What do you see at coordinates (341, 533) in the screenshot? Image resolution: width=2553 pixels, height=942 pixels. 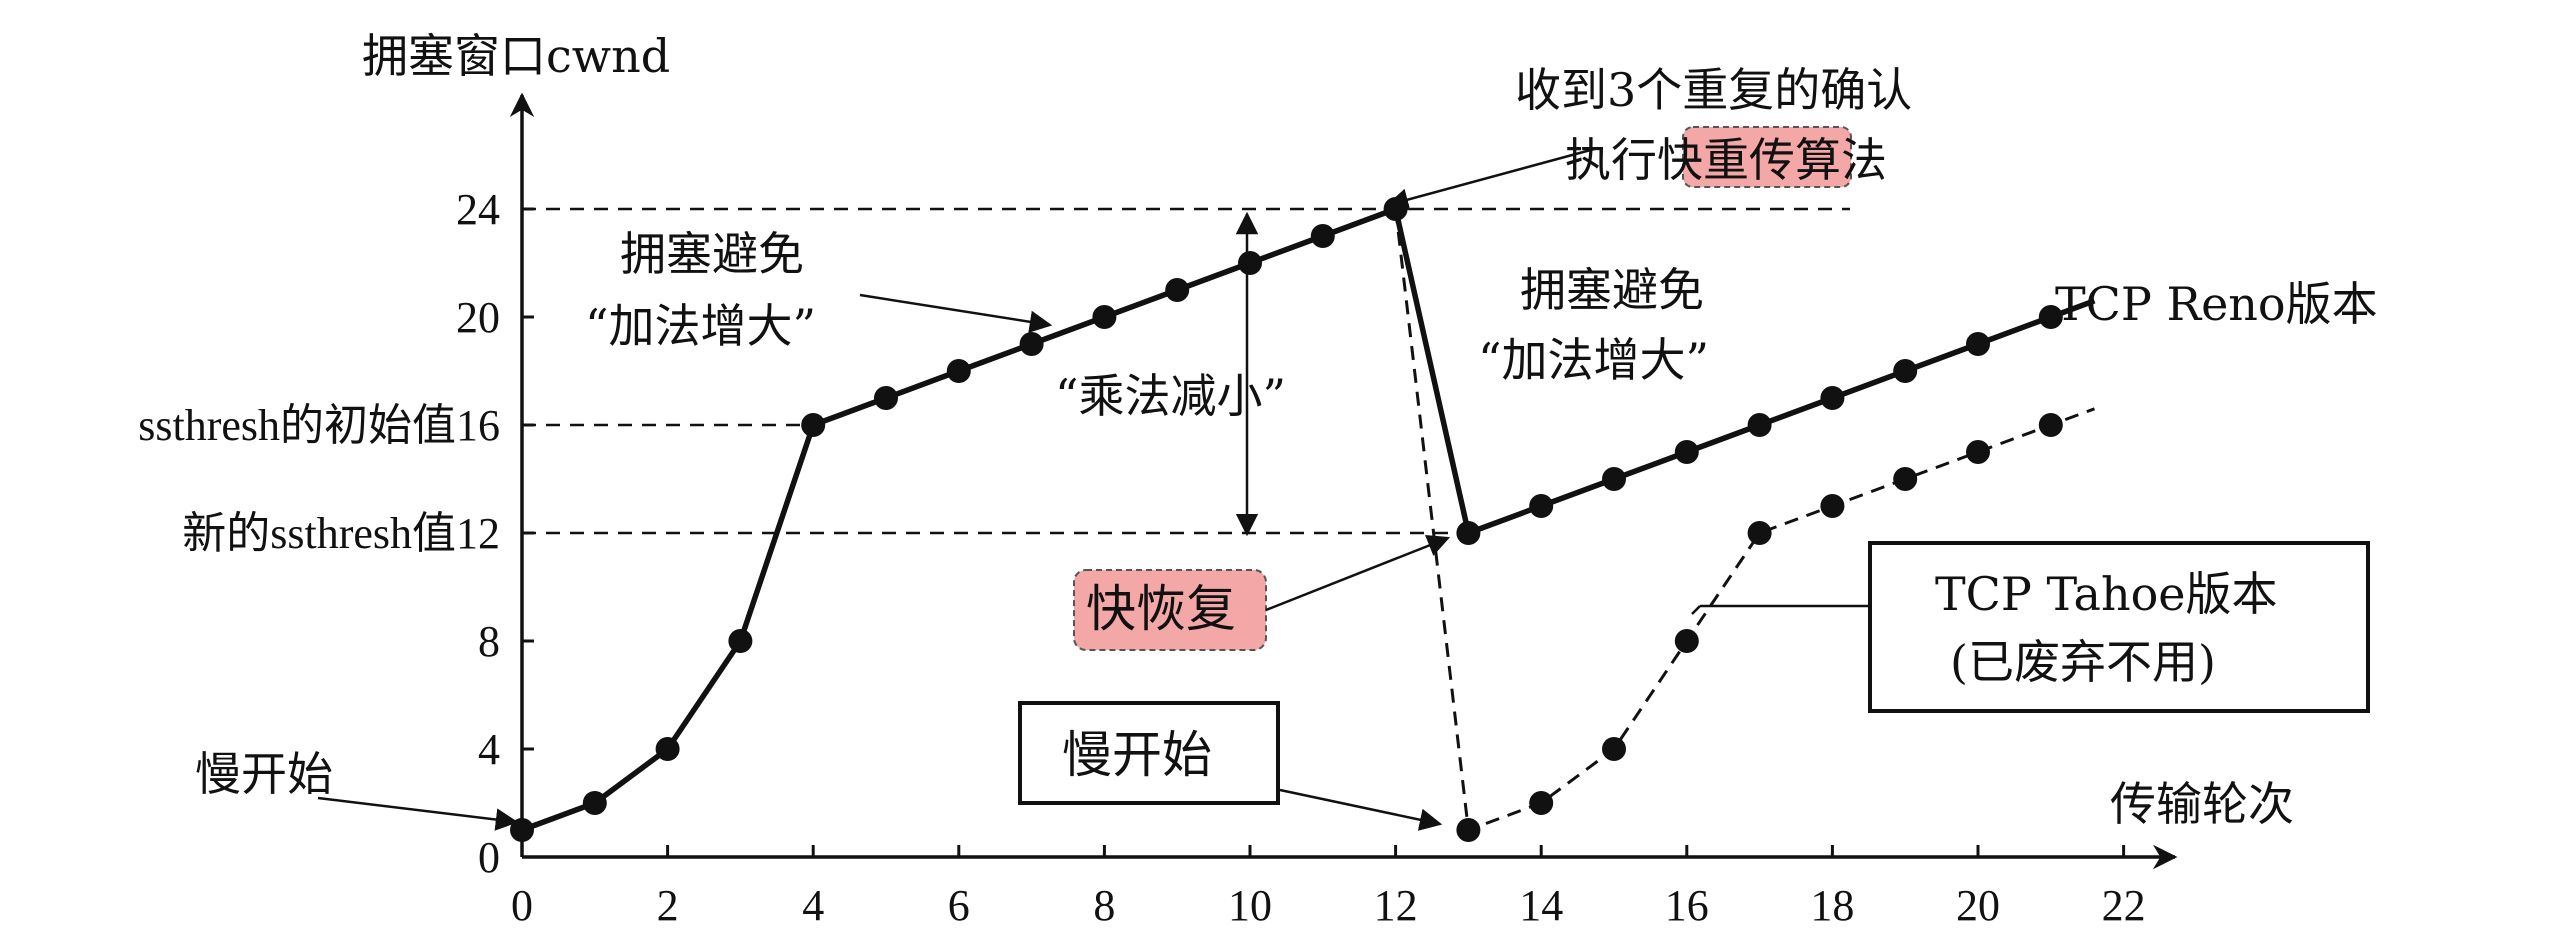 I see `y-tick-label: 新的ssthresh值12` at bounding box center [341, 533].